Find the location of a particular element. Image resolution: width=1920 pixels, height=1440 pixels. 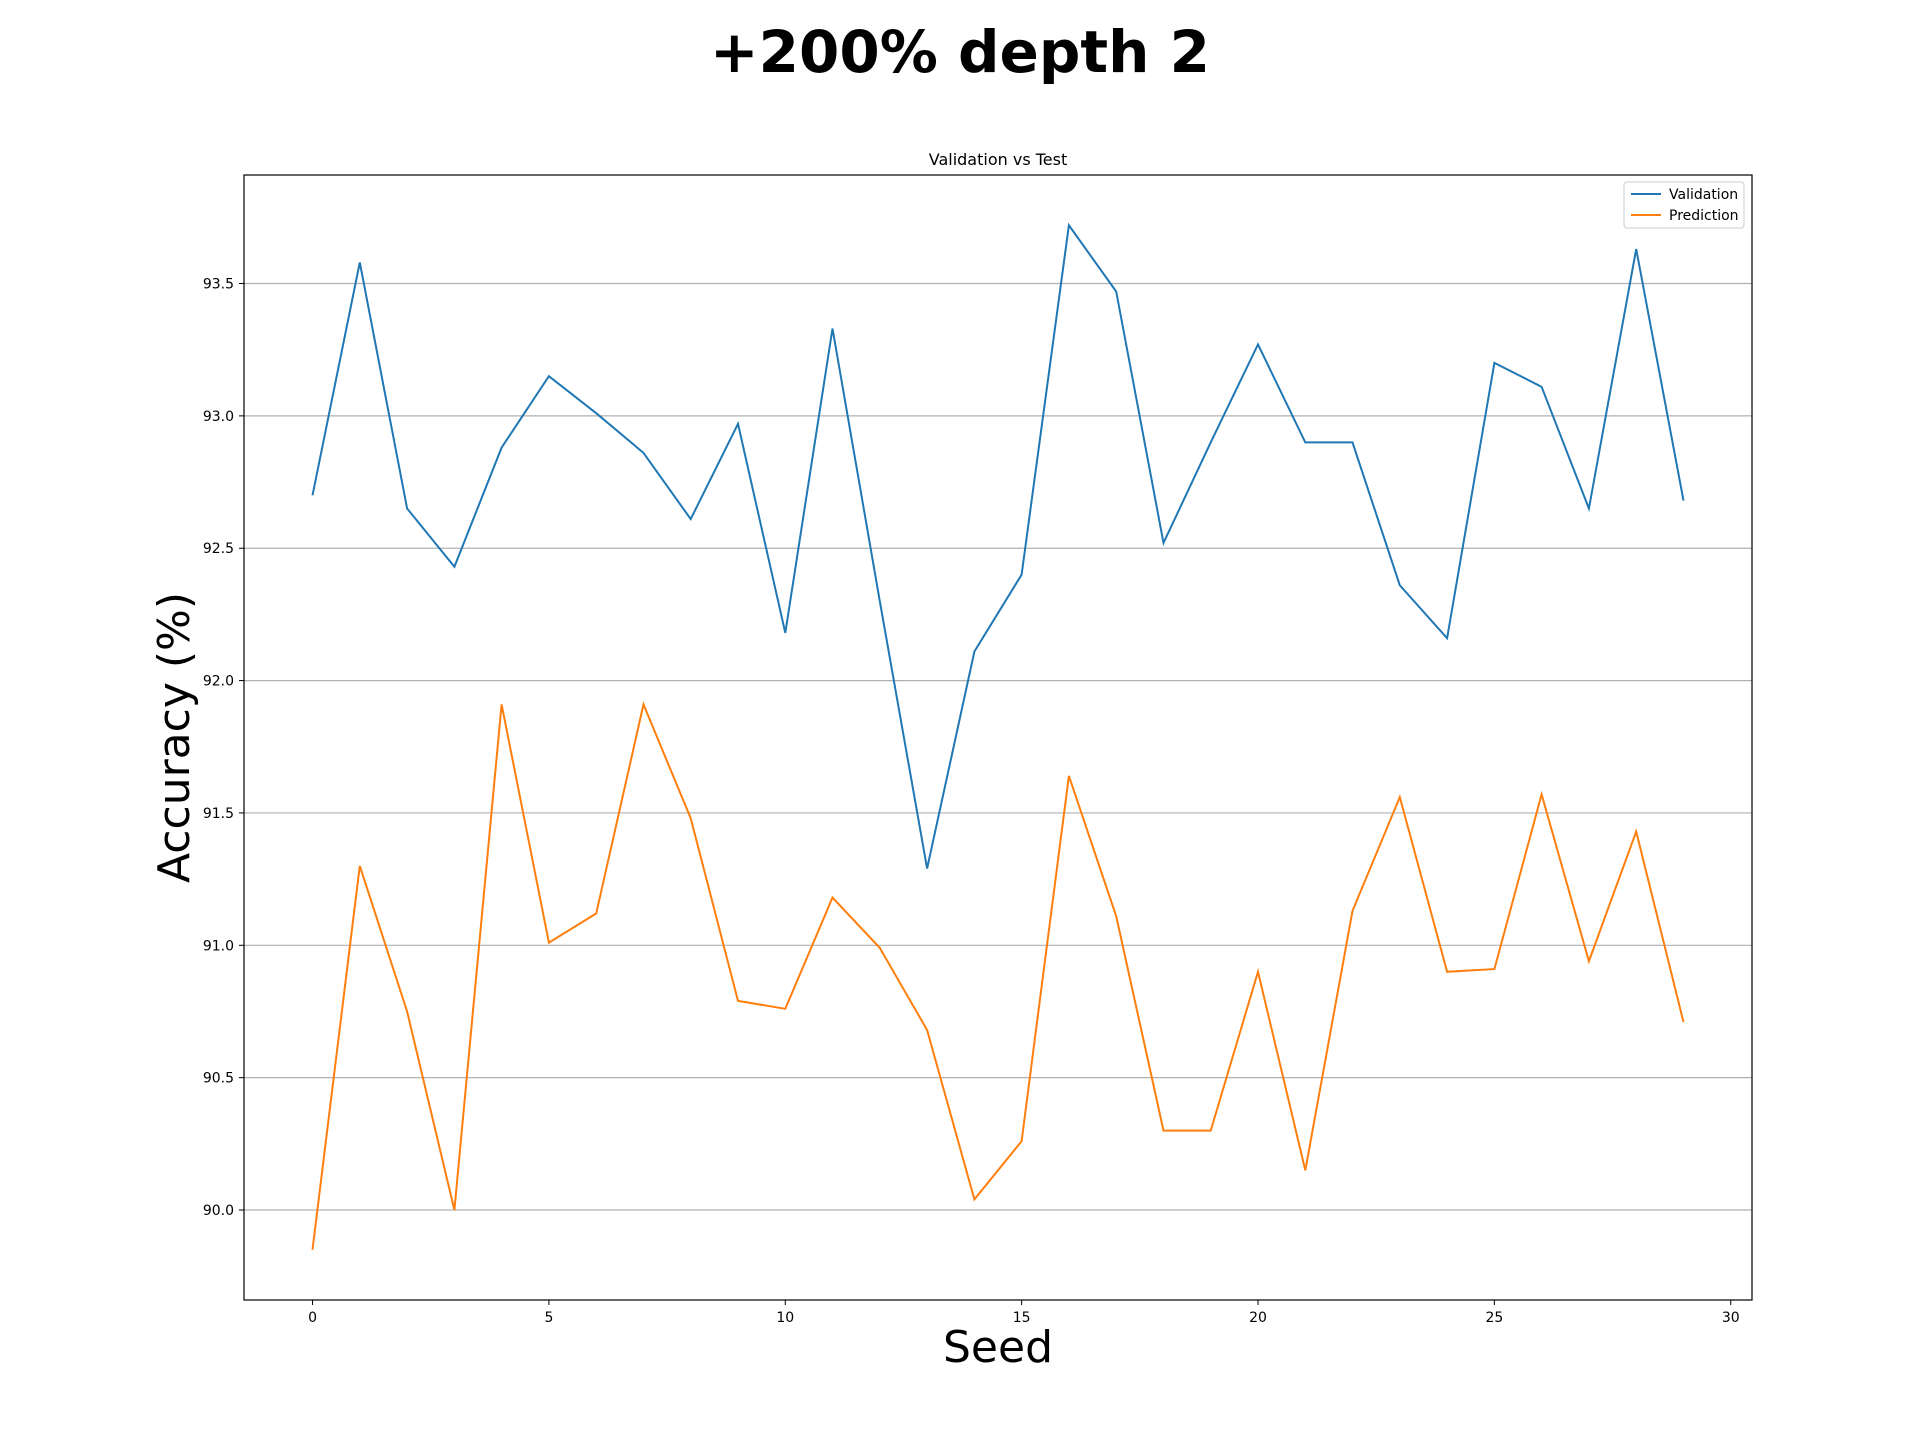

y-tick-label: 90.5 is located at coordinates (218, 1079).